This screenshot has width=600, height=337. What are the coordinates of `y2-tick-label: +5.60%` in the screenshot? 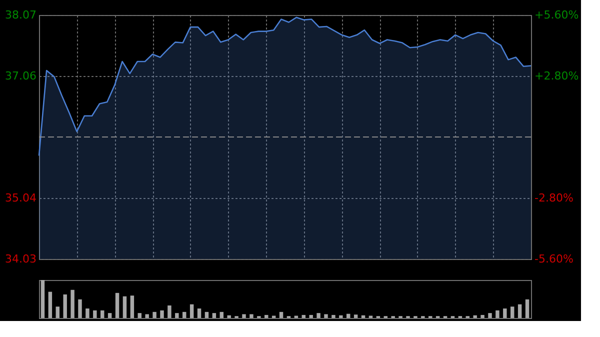 It's located at (556, 15).